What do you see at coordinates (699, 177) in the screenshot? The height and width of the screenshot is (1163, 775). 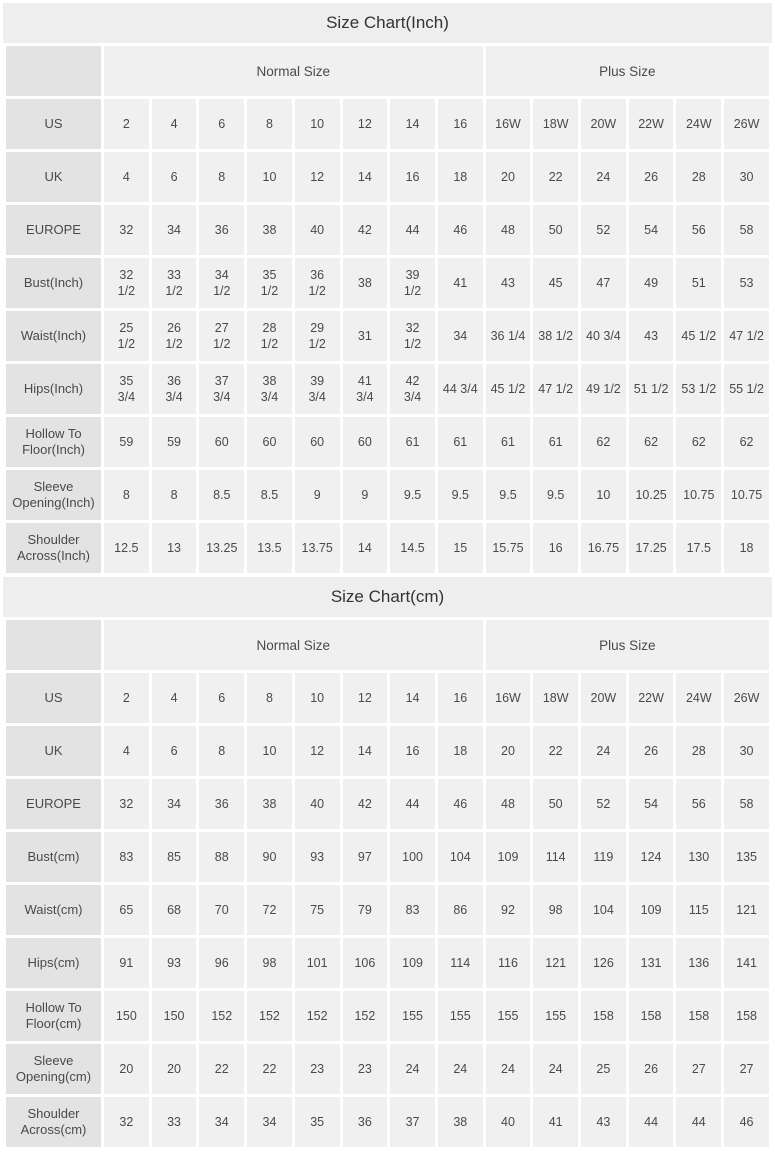 I see `size-value-cell: 28` at bounding box center [699, 177].